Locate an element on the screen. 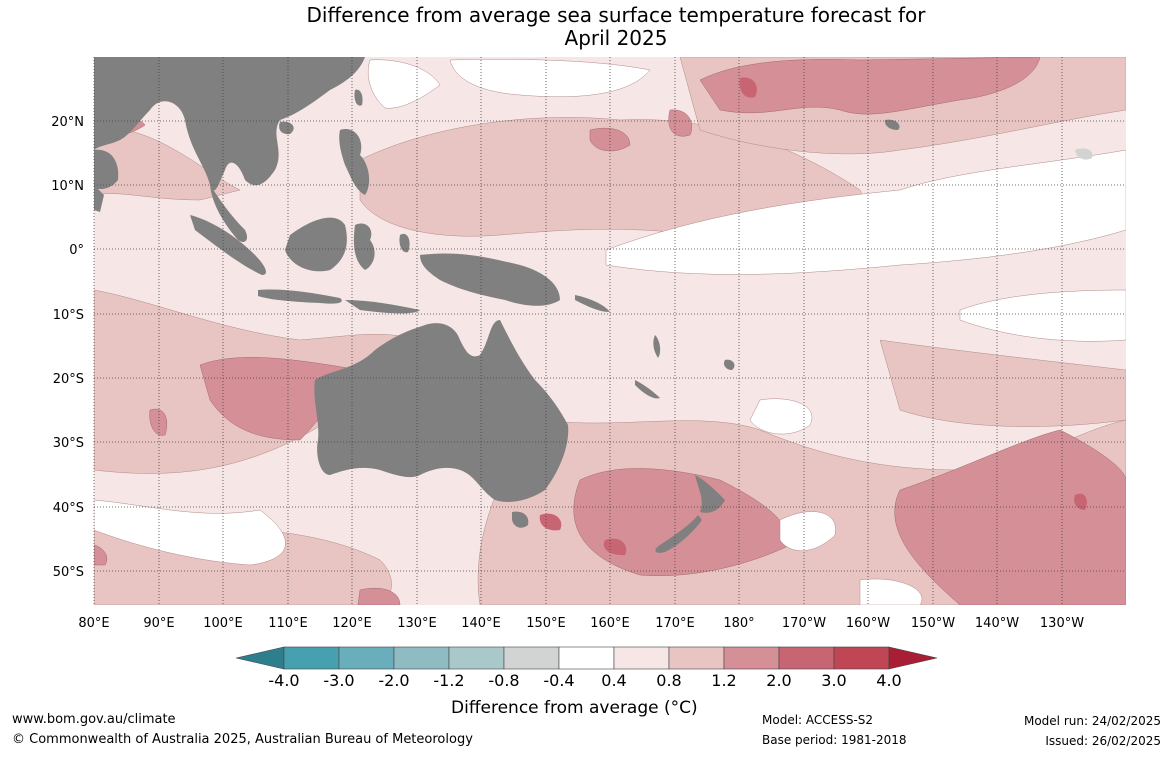 The height and width of the screenshot is (770, 1173). colorbar-label: 1.2 is located at coordinates (723, 680).